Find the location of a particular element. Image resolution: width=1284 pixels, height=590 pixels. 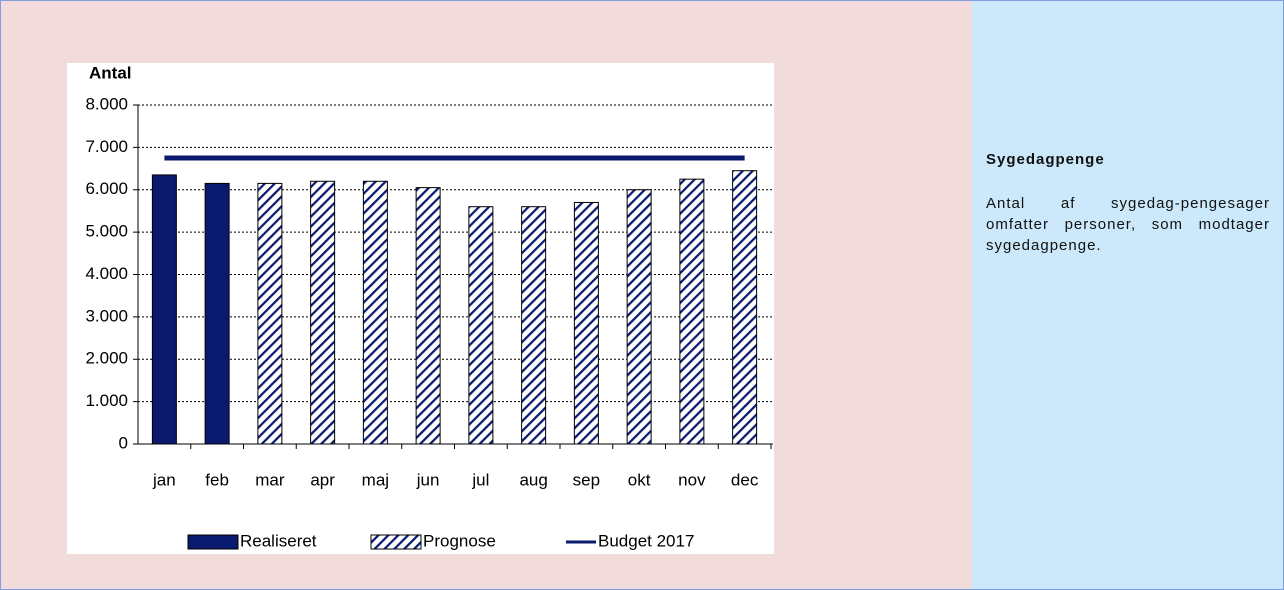

y-tick-label: 4.000 is located at coordinates (106, 273).